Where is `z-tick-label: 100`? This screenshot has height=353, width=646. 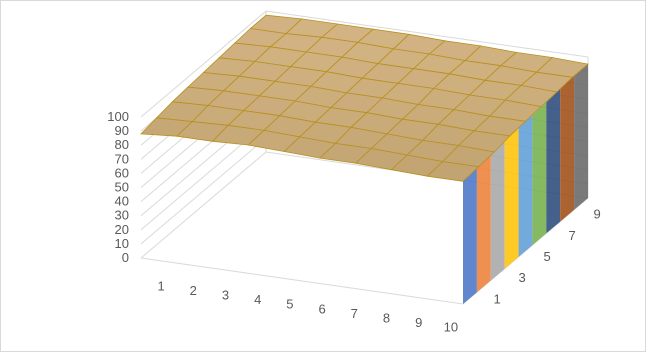
z-tick-label: 100 is located at coordinates (118, 116).